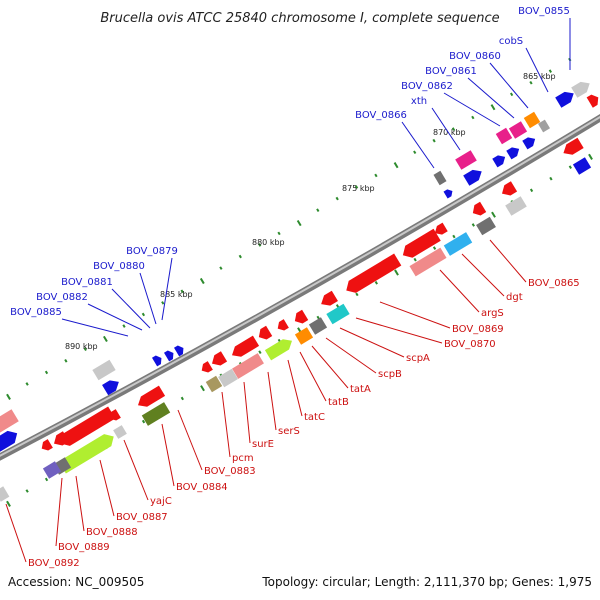  I want to click on gene-label: BOV_0888, so click(112, 532).